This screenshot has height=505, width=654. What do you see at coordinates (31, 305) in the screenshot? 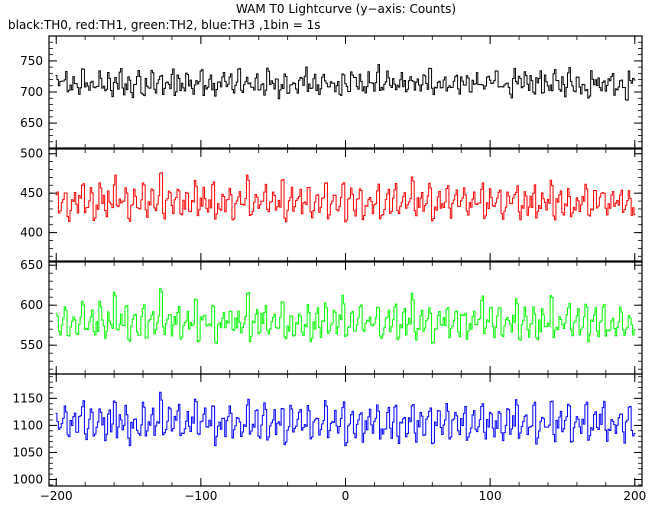
I see `y-tick-label: 600` at bounding box center [31, 305].